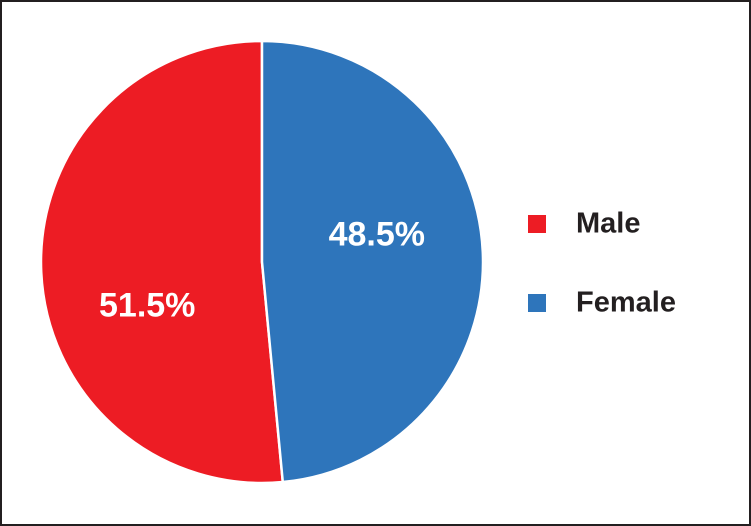  Describe the element at coordinates (377, 235) in the screenshot. I see `slice-label: 48.5%` at that location.